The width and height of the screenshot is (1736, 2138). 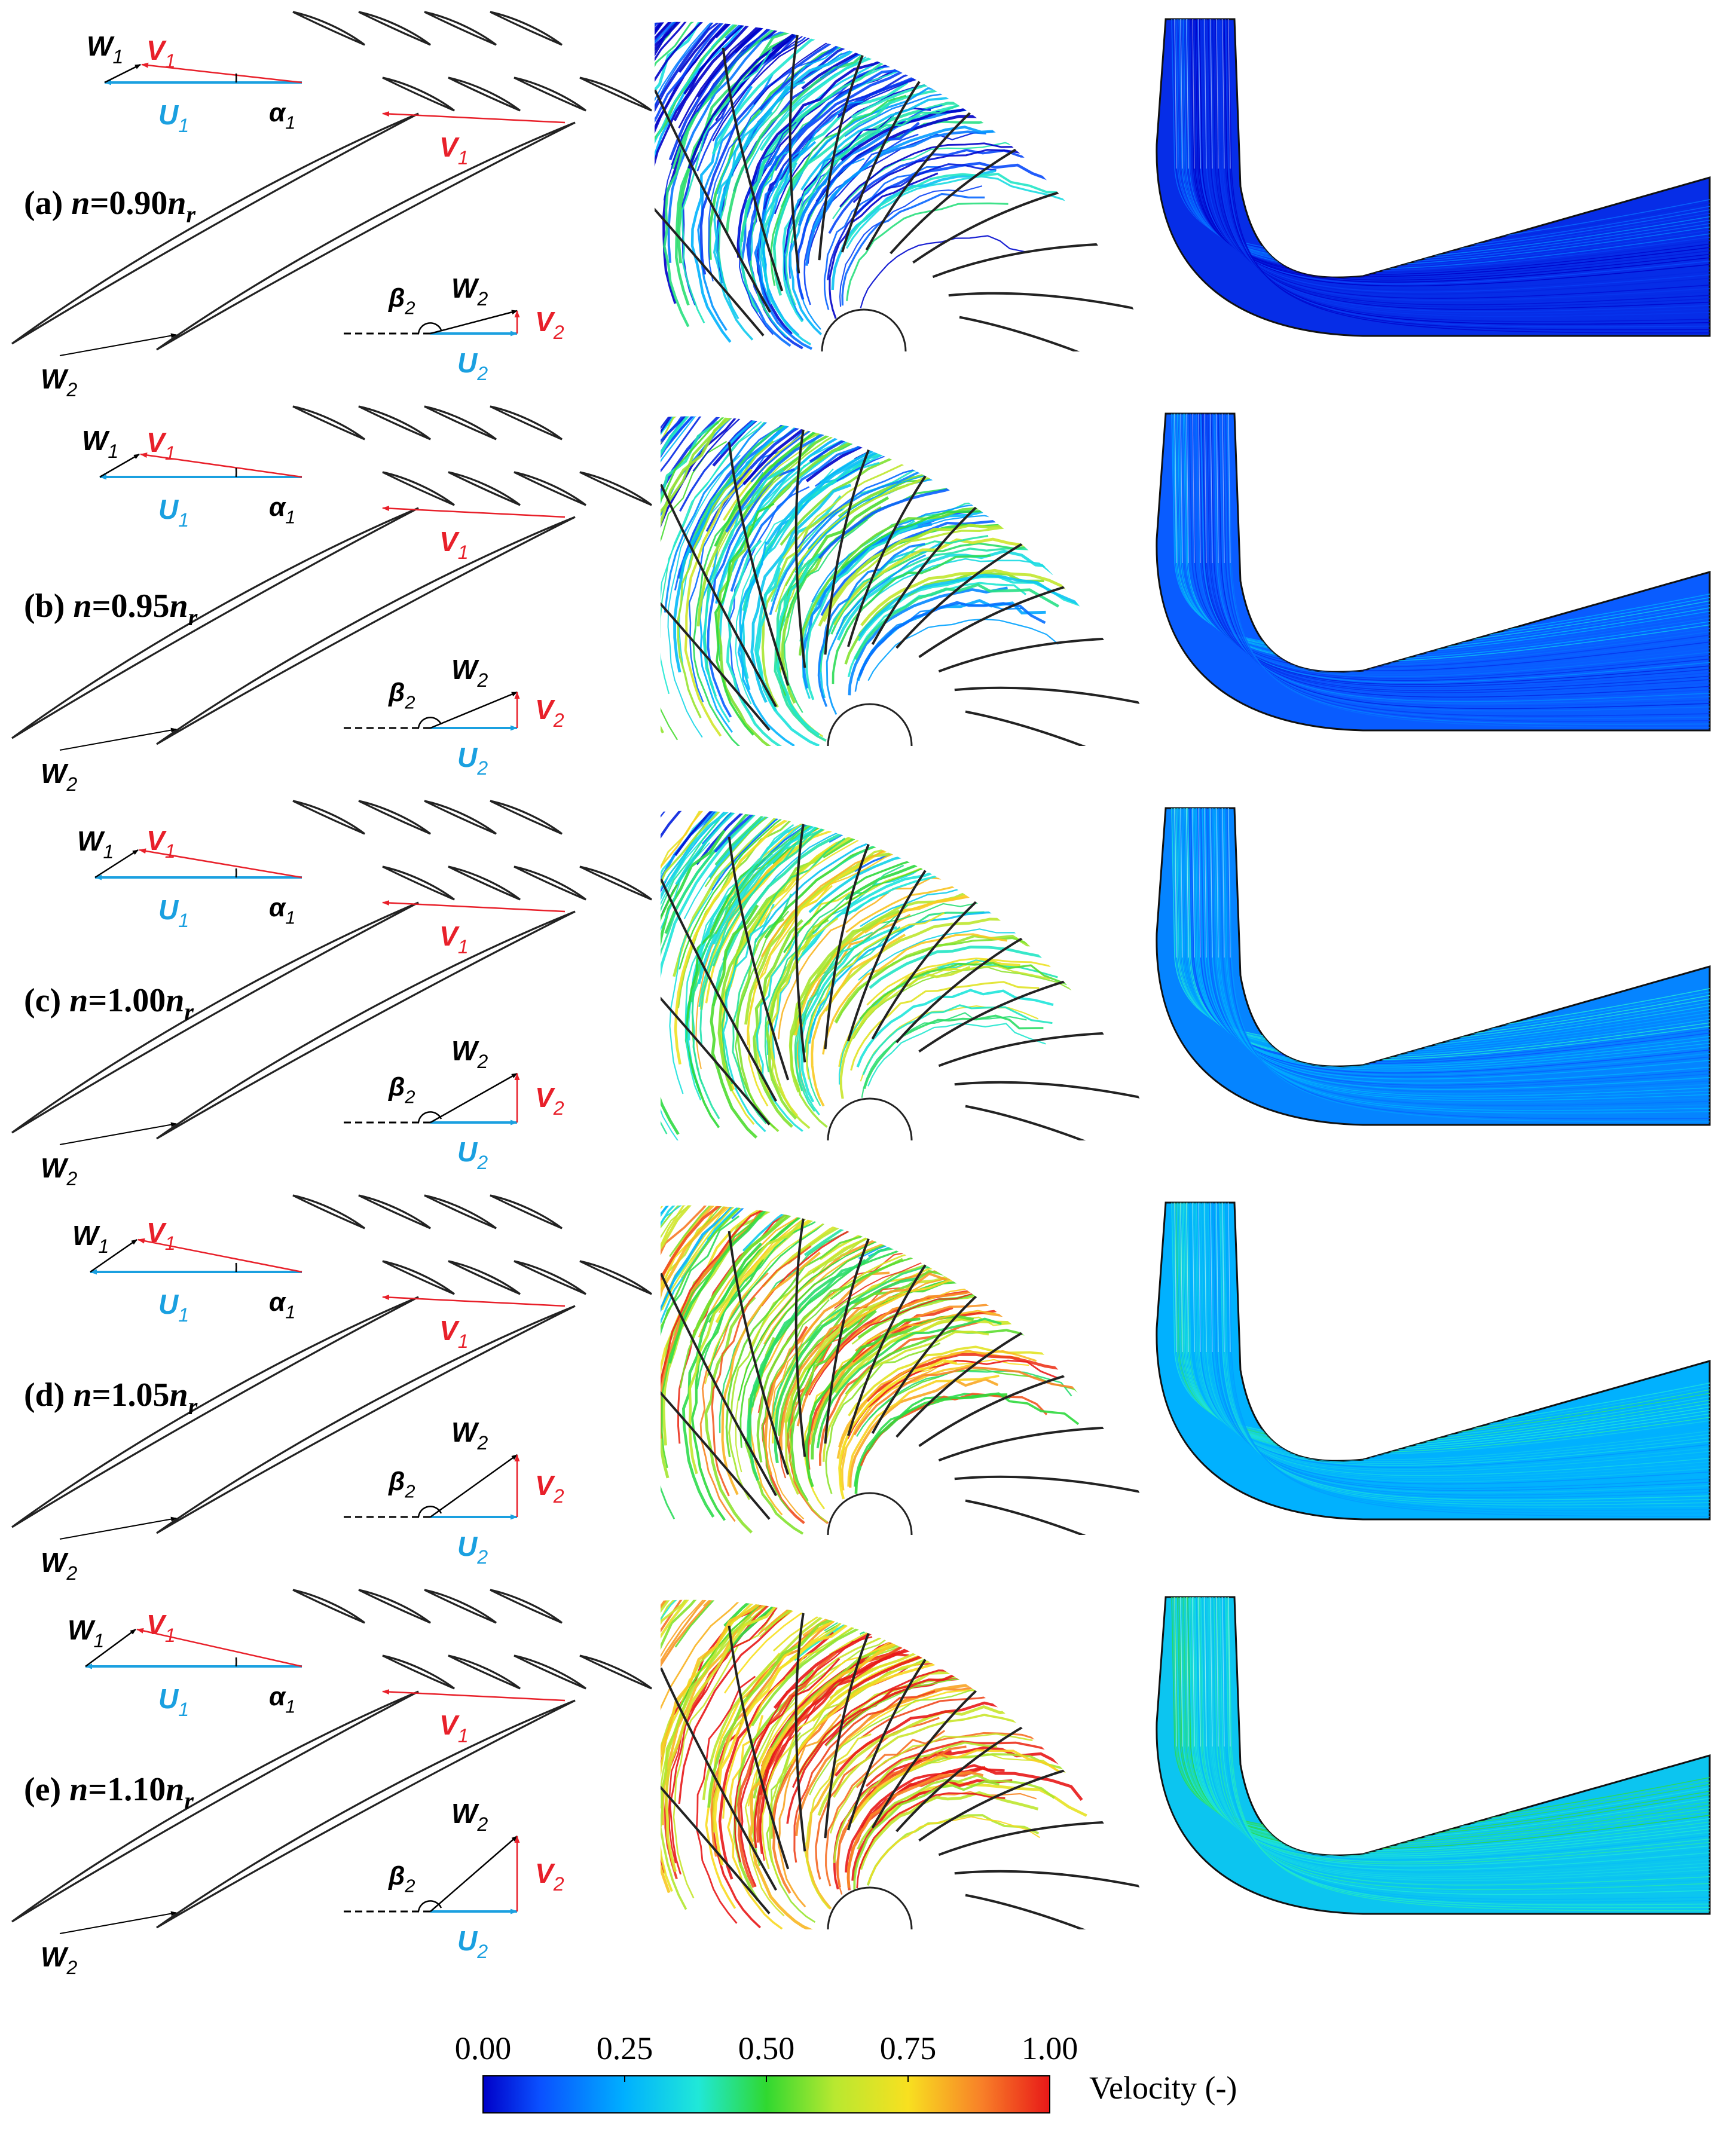 I want to click on hub, so click(x=864, y=330).